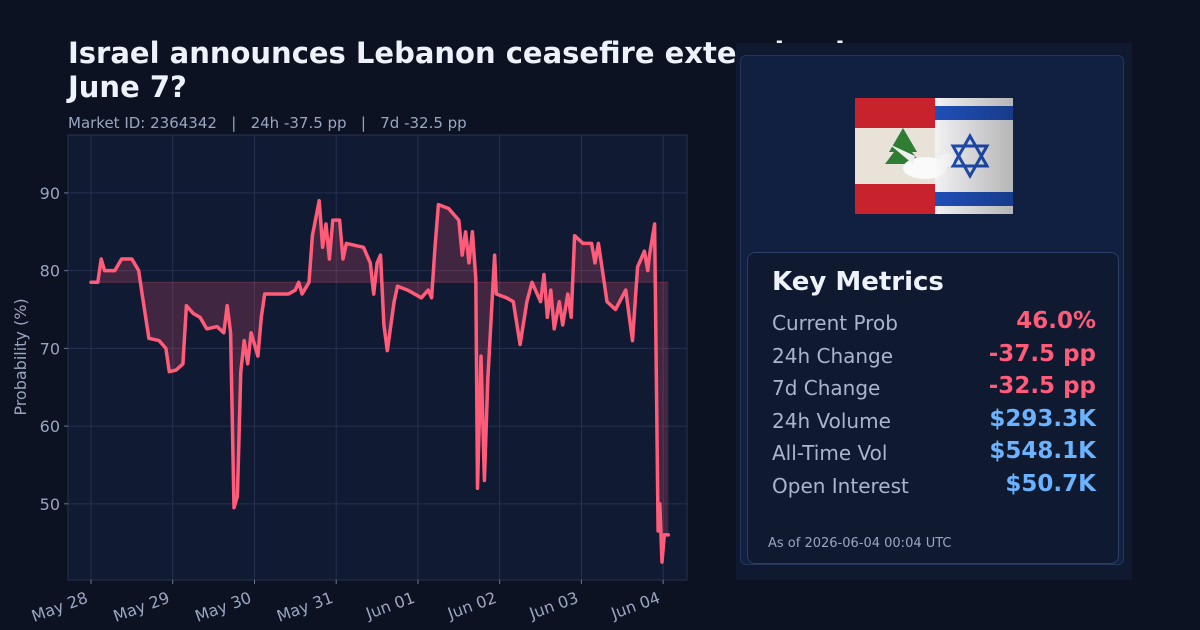 This screenshot has height=630, width=1200. I want to click on metric-label: 24h Volume, so click(831, 420).